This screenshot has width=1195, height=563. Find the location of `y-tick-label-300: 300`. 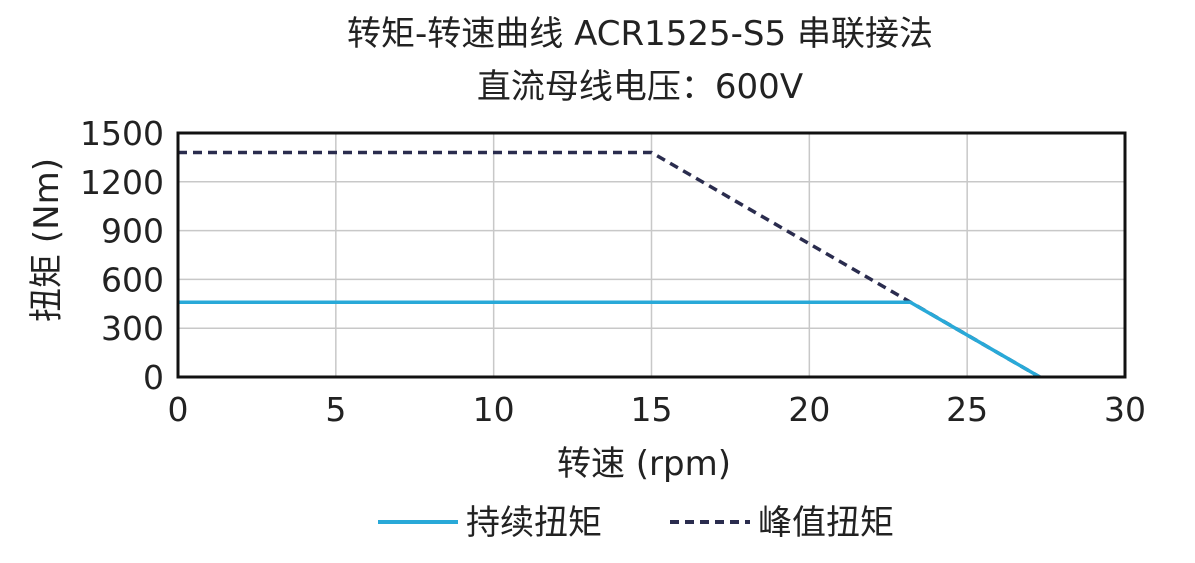

y-tick-label-300: 300 is located at coordinates (132, 328).